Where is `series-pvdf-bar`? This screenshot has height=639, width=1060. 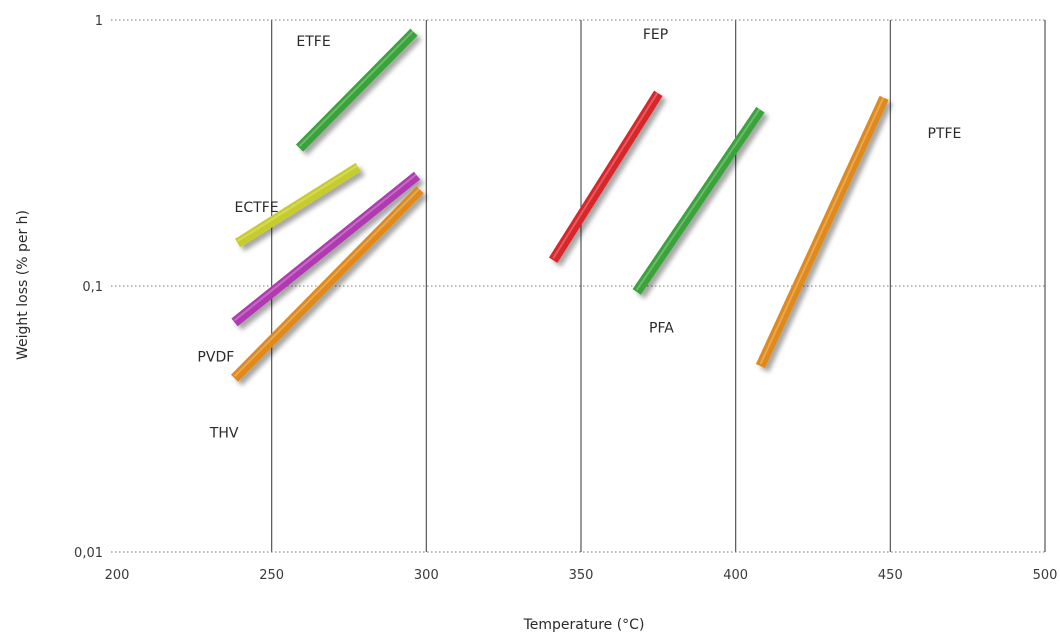
series-pvdf-bar is located at coordinates (326, 249).